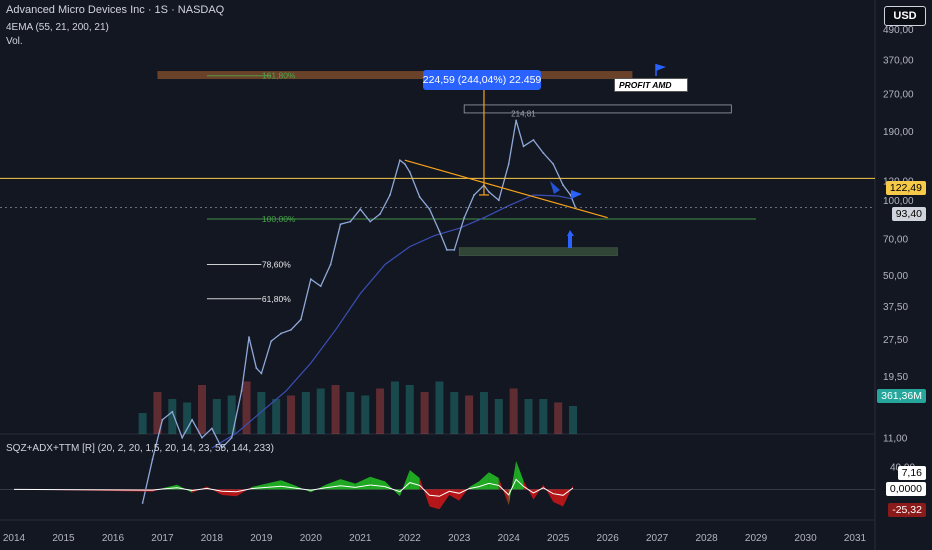 Image resolution: width=932 pixels, height=550 pixels. I want to click on last-price-tag: 93,40, so click(908, 214).